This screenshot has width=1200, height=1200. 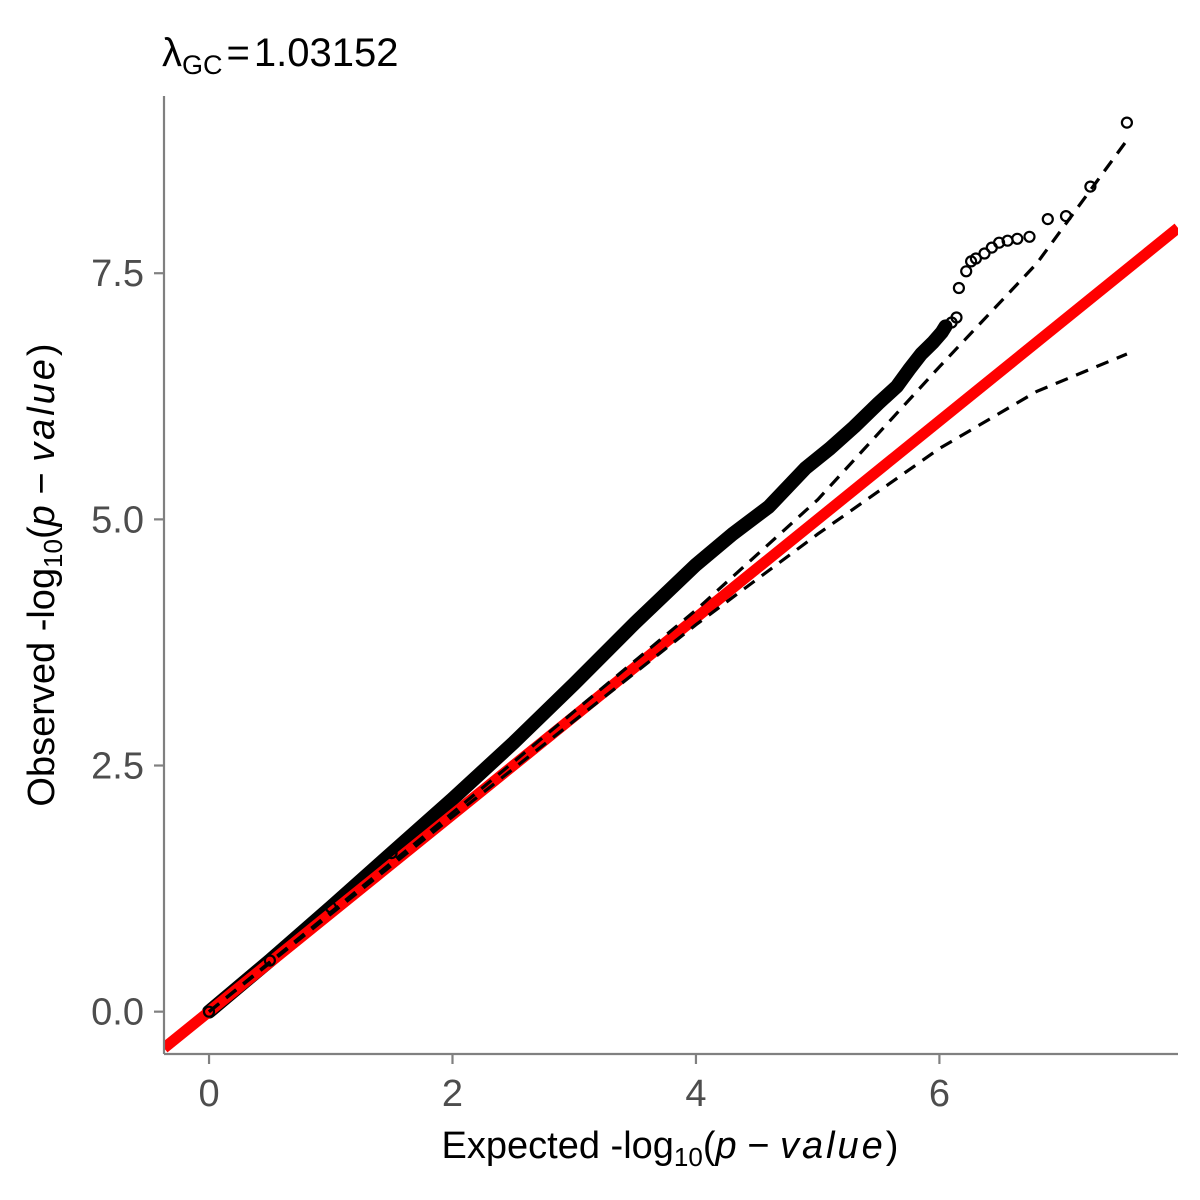 I want to click on title-lambda: λ, so click(x=172, y=53).